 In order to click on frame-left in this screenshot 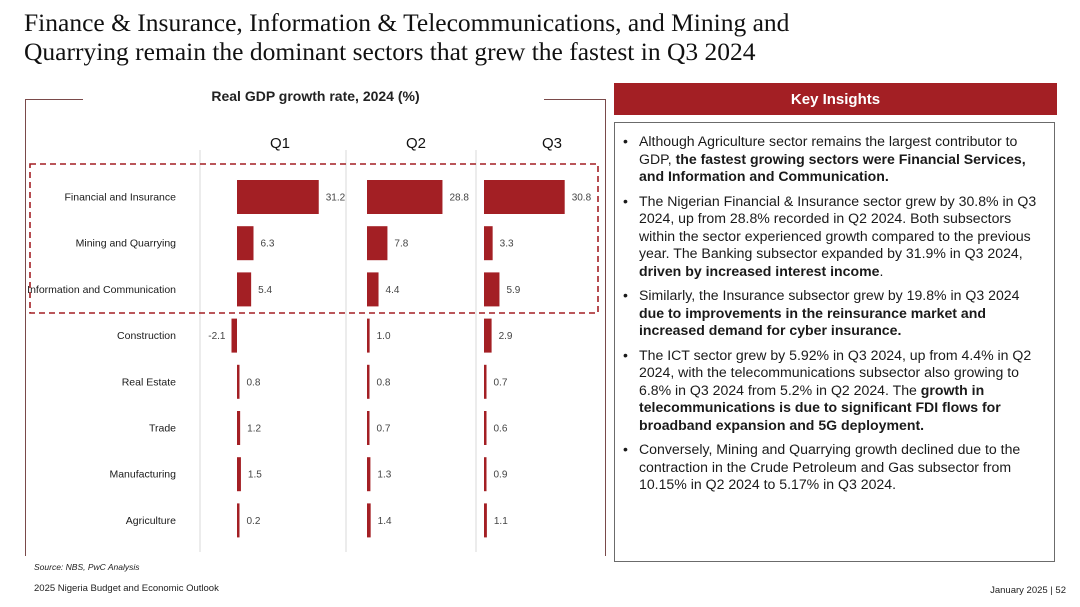, I will do `click(25, 327)`.